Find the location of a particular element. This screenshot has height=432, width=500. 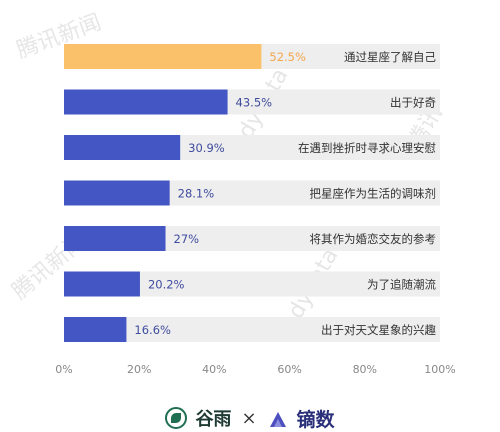

triangle-logo-icon is located at coordinates (278, 418).